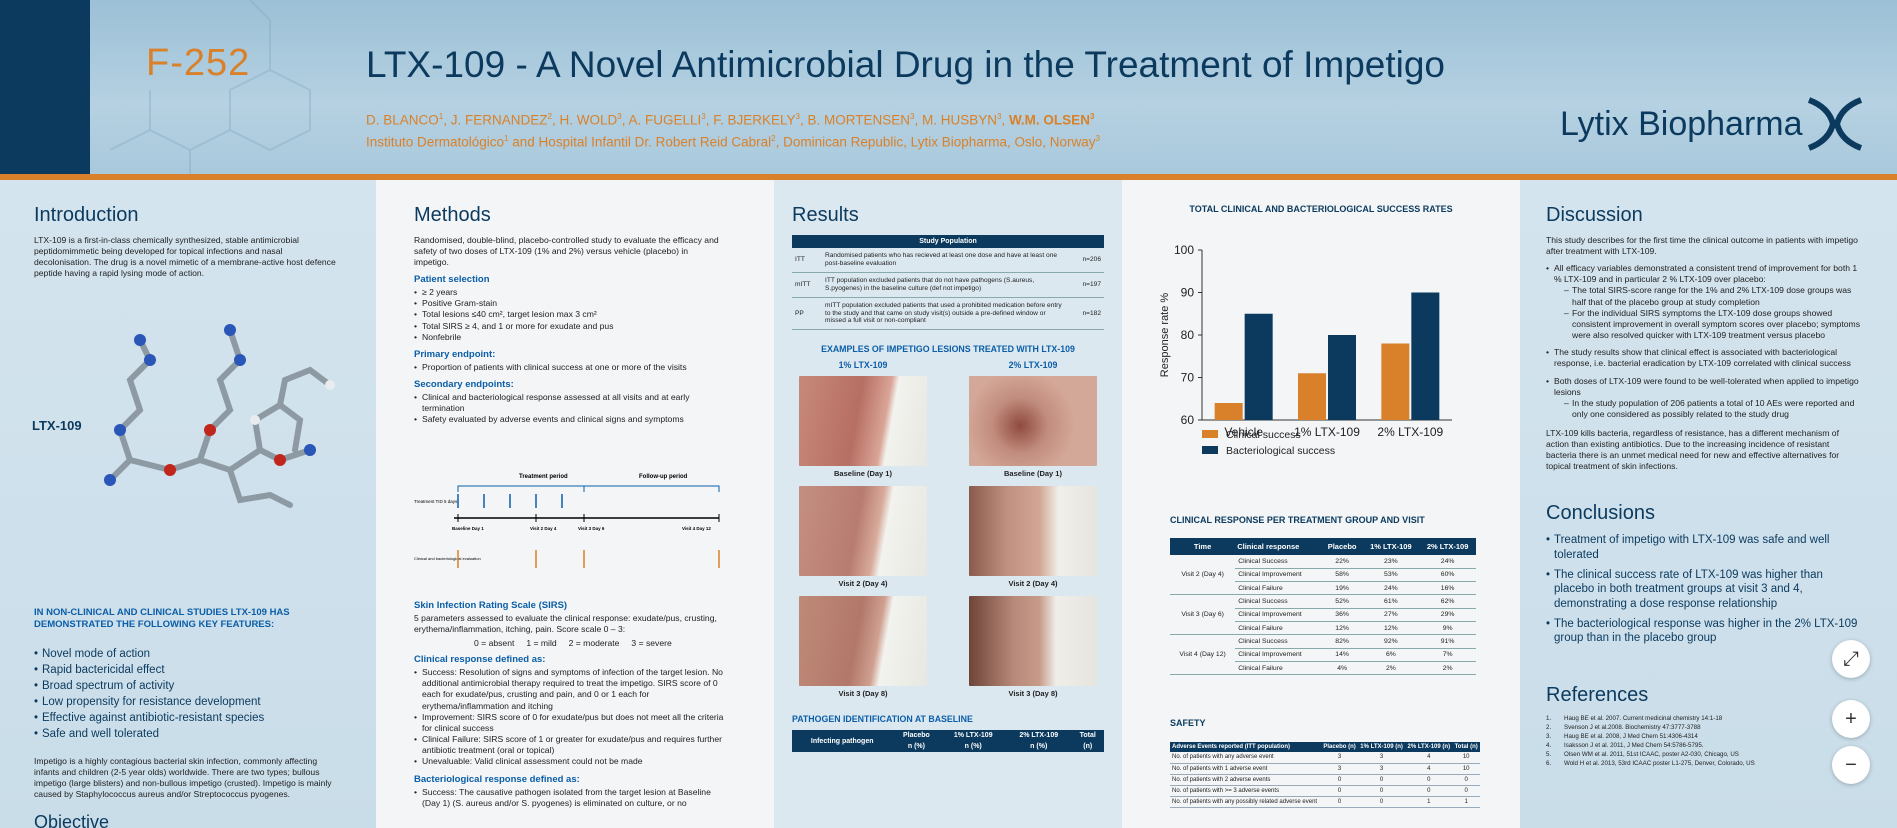  What do you see at coordinates (1188, 420) in the screenshot?
I see `y-tick-label: 60` at bounding box center [1188, 420].